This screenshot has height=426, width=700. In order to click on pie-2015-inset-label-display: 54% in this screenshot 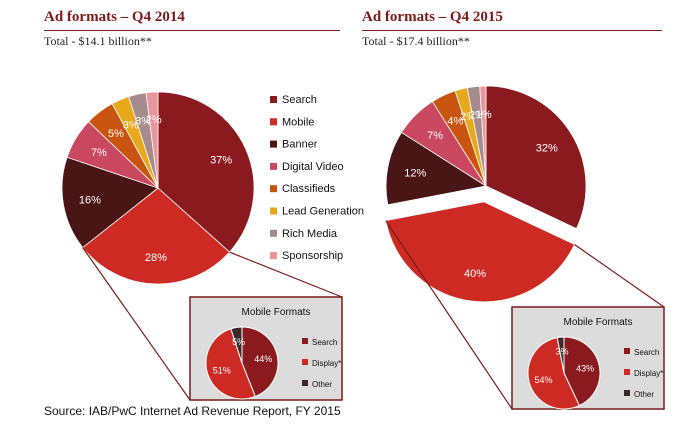, I will do `click(543, 380)`.